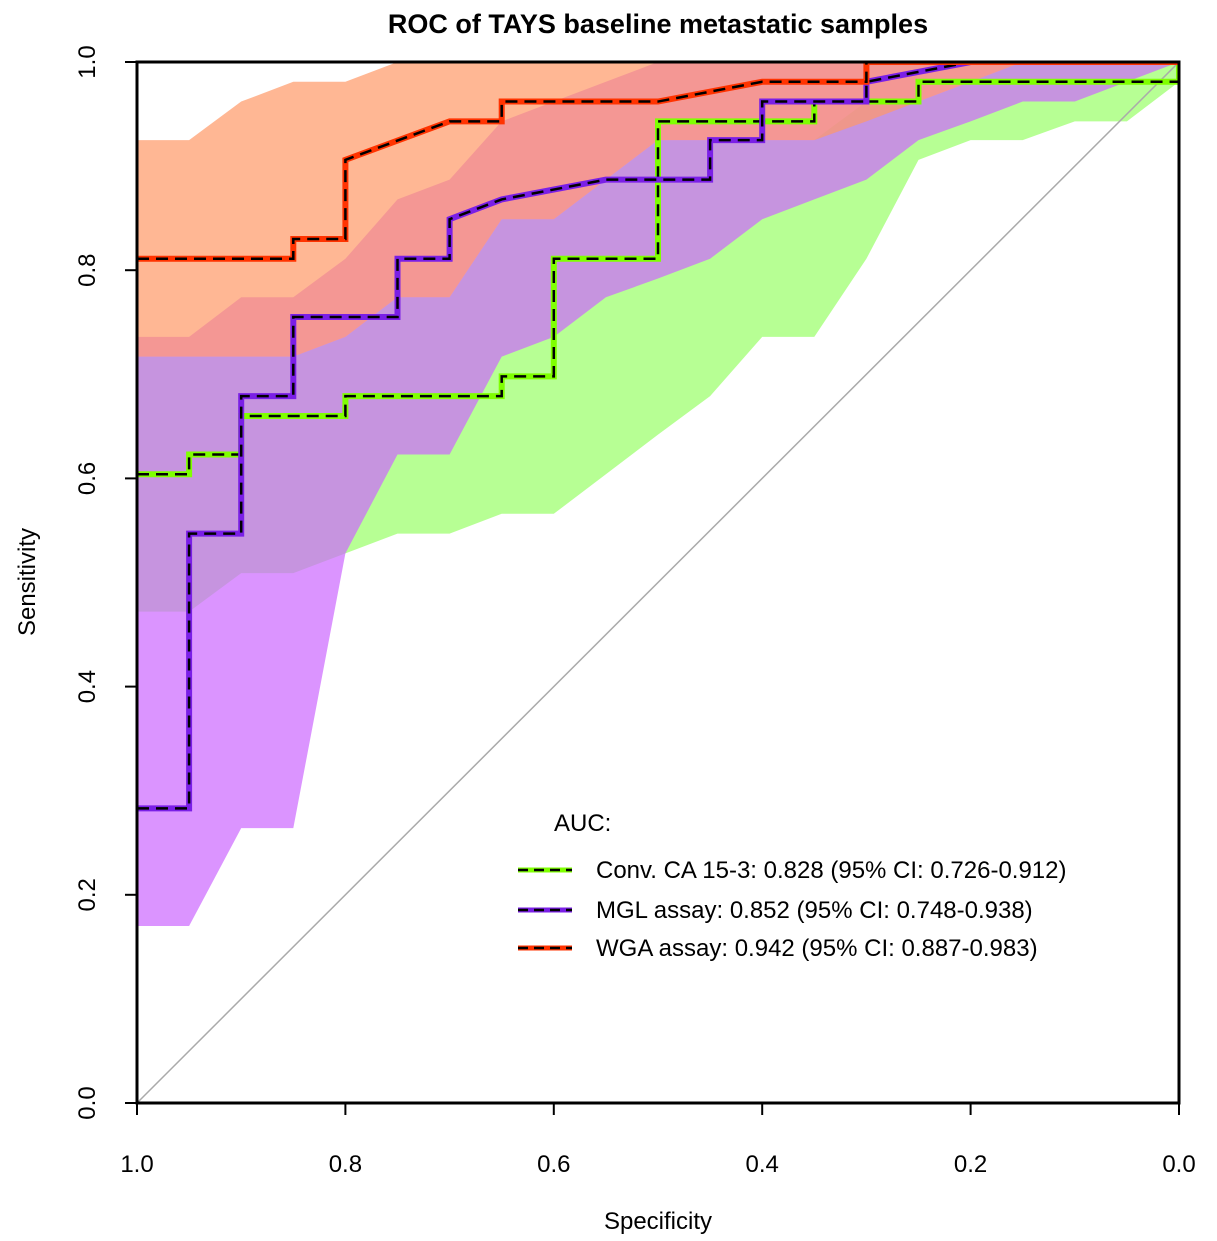  What do you see at coordinates (658, 161) in the screenshot?
I see `roc-curve-dash-wga-assay` at bounding box center [658, 161].